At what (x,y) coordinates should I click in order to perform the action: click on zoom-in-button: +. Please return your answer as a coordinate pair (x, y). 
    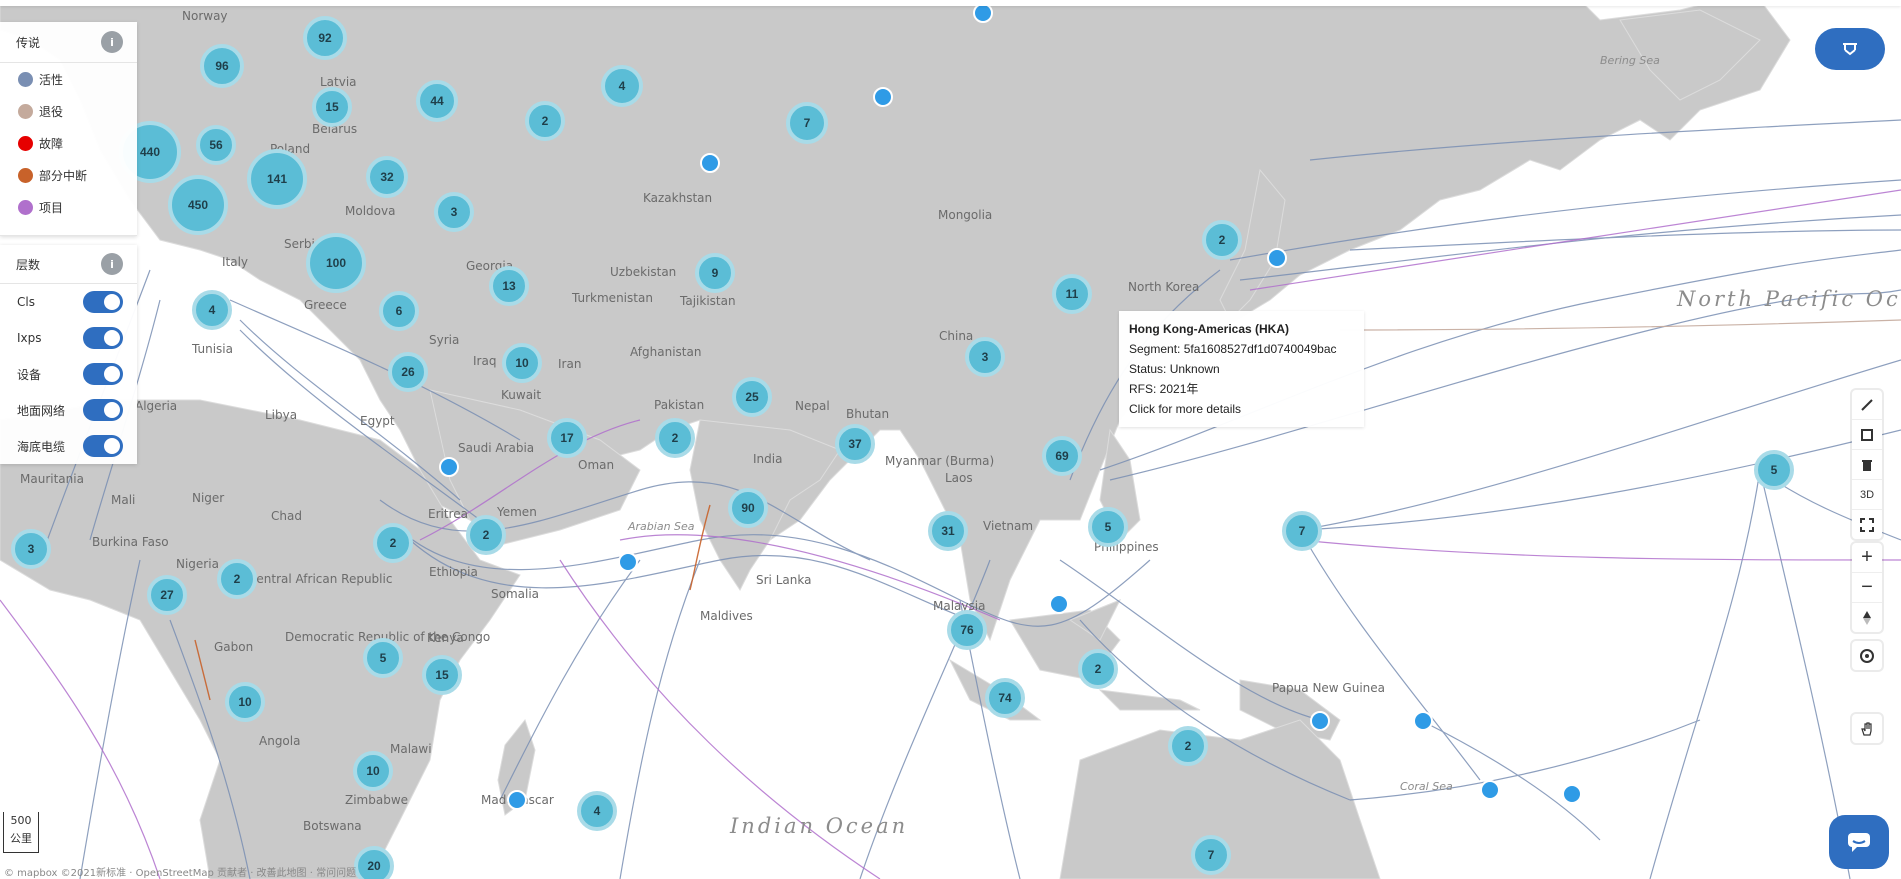
    Looking at the image, I should click on (1867, 558).